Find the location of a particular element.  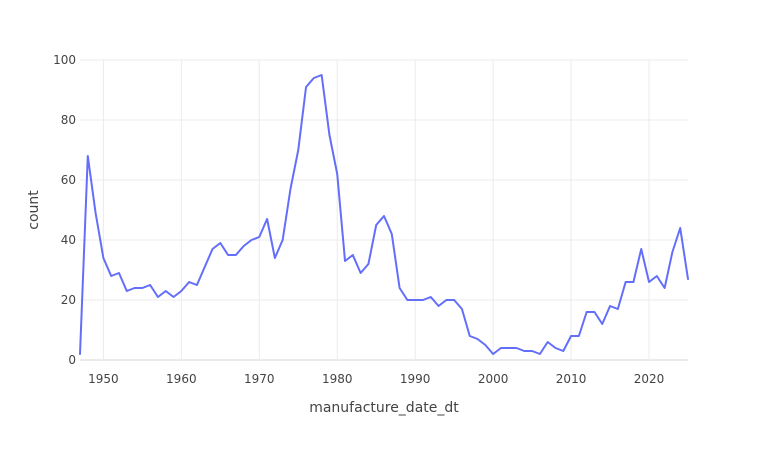

x-tick-label: 2000 is located at coordinates (493, 379).